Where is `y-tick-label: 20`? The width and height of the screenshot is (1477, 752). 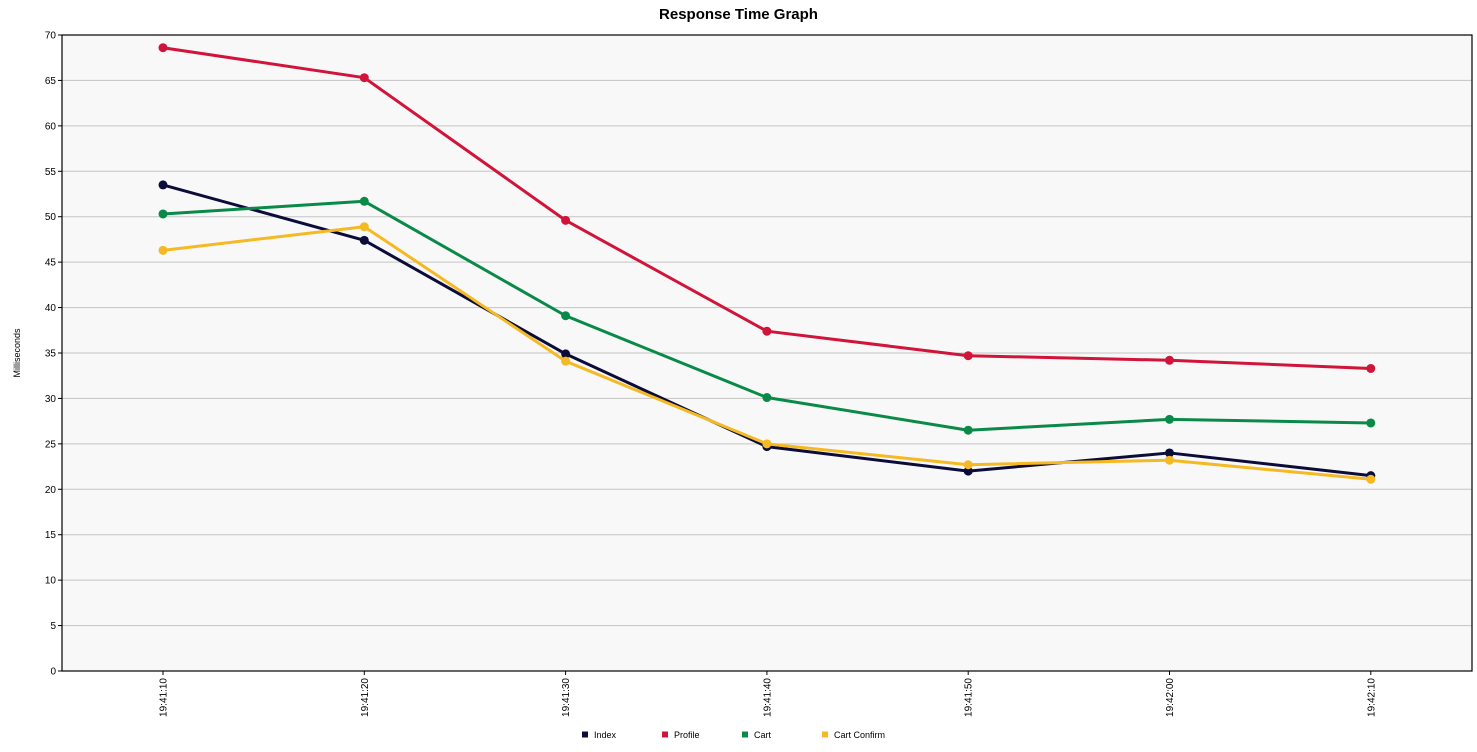
y-tick-label: 20 is located at coordinates (51, 490).